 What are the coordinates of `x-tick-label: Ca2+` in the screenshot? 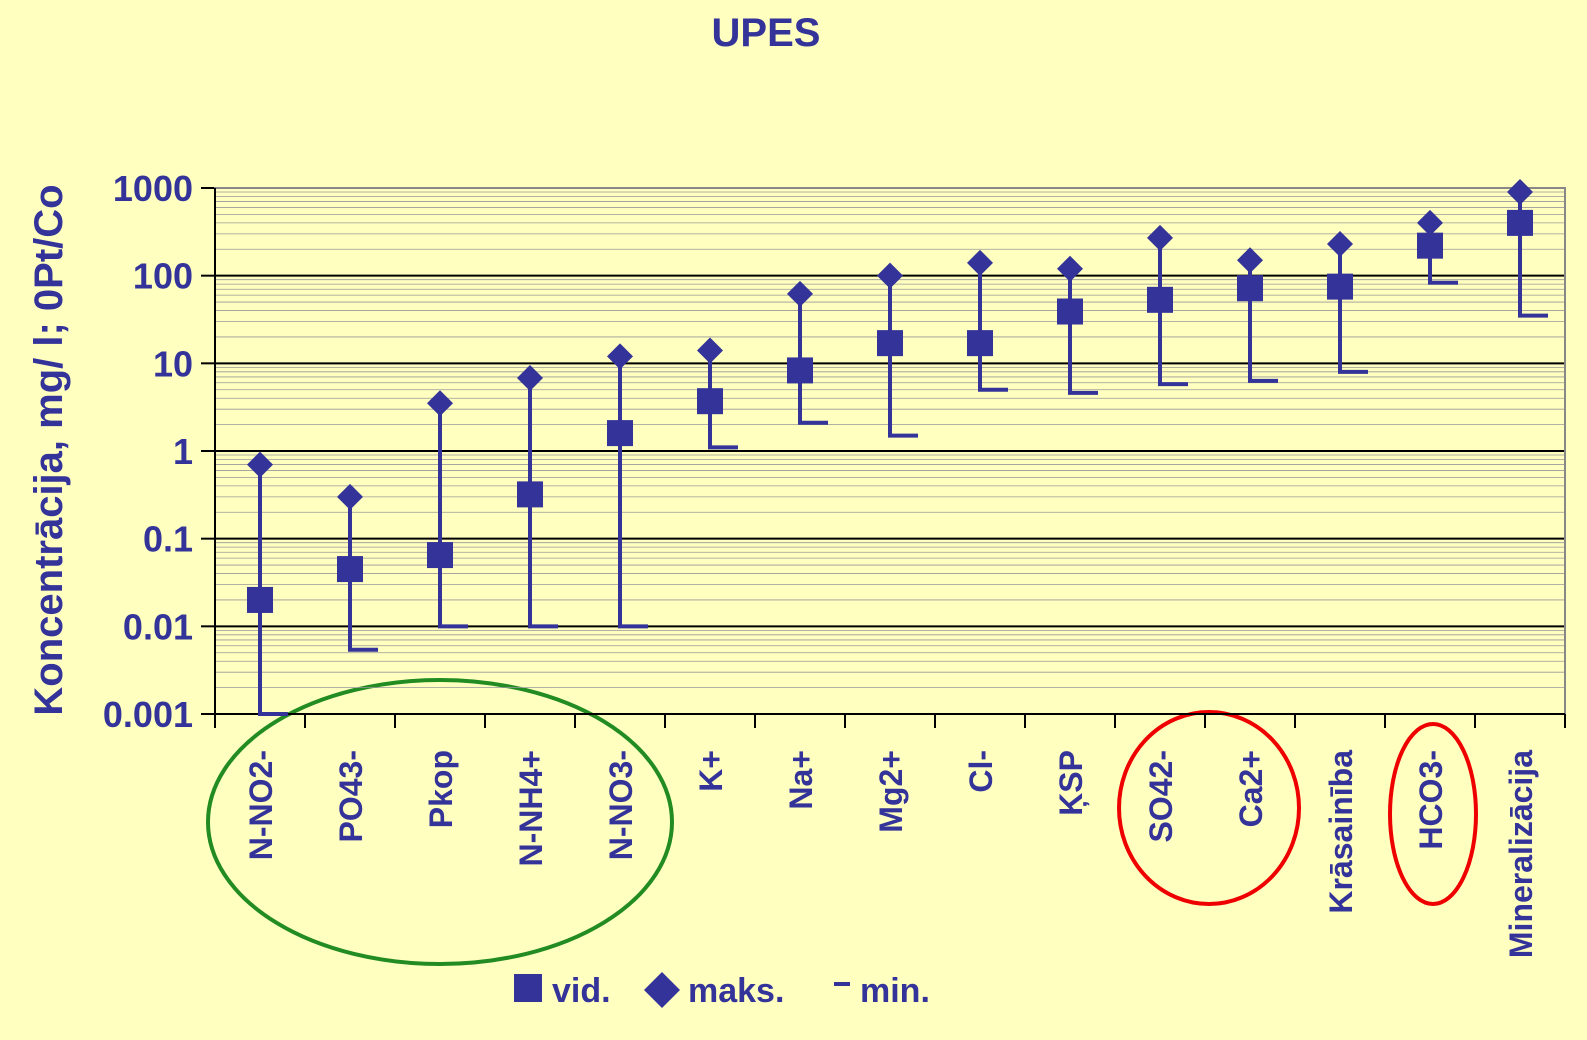 It's located at (1251, 788).